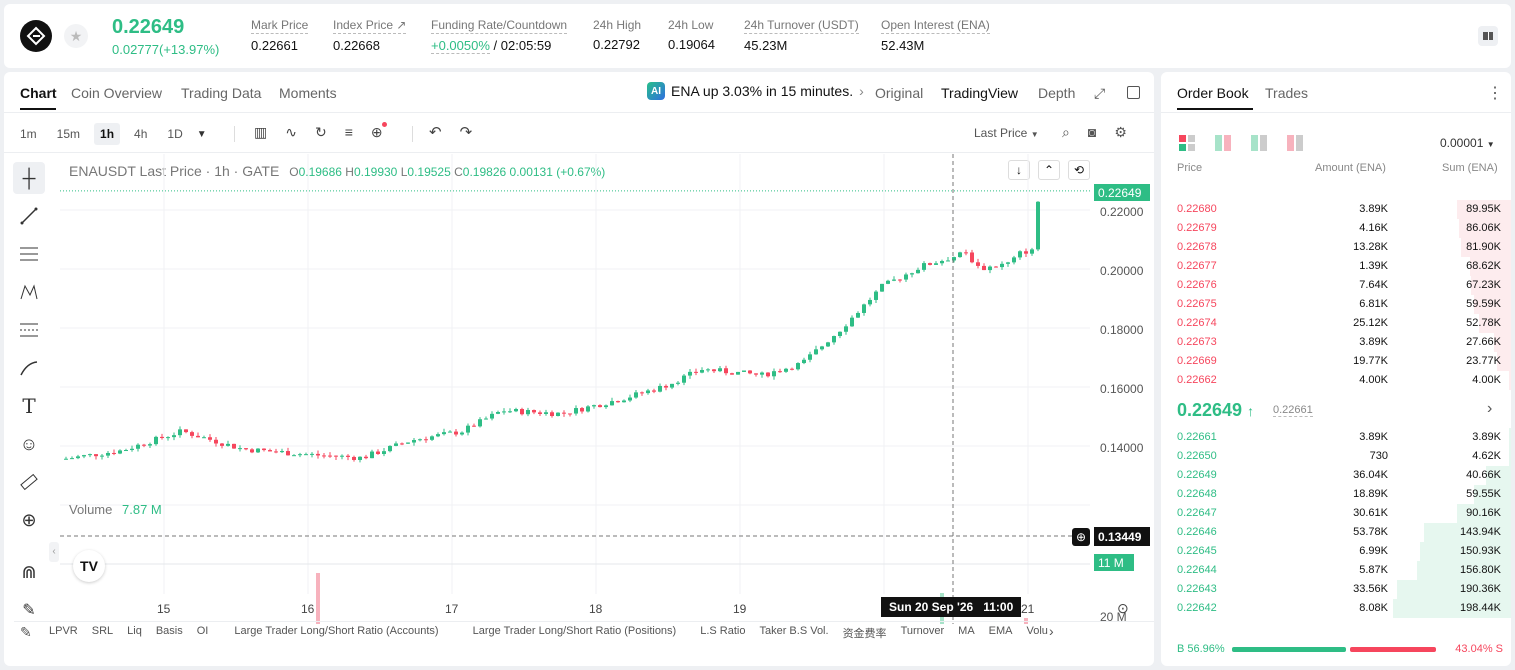 The height and width of the screenshot is (670, 1515). What do you see at coordinates (1120, 132) in the screenshot?
I see `gear-icon: ⚙` at bounding box center [1120, 132].